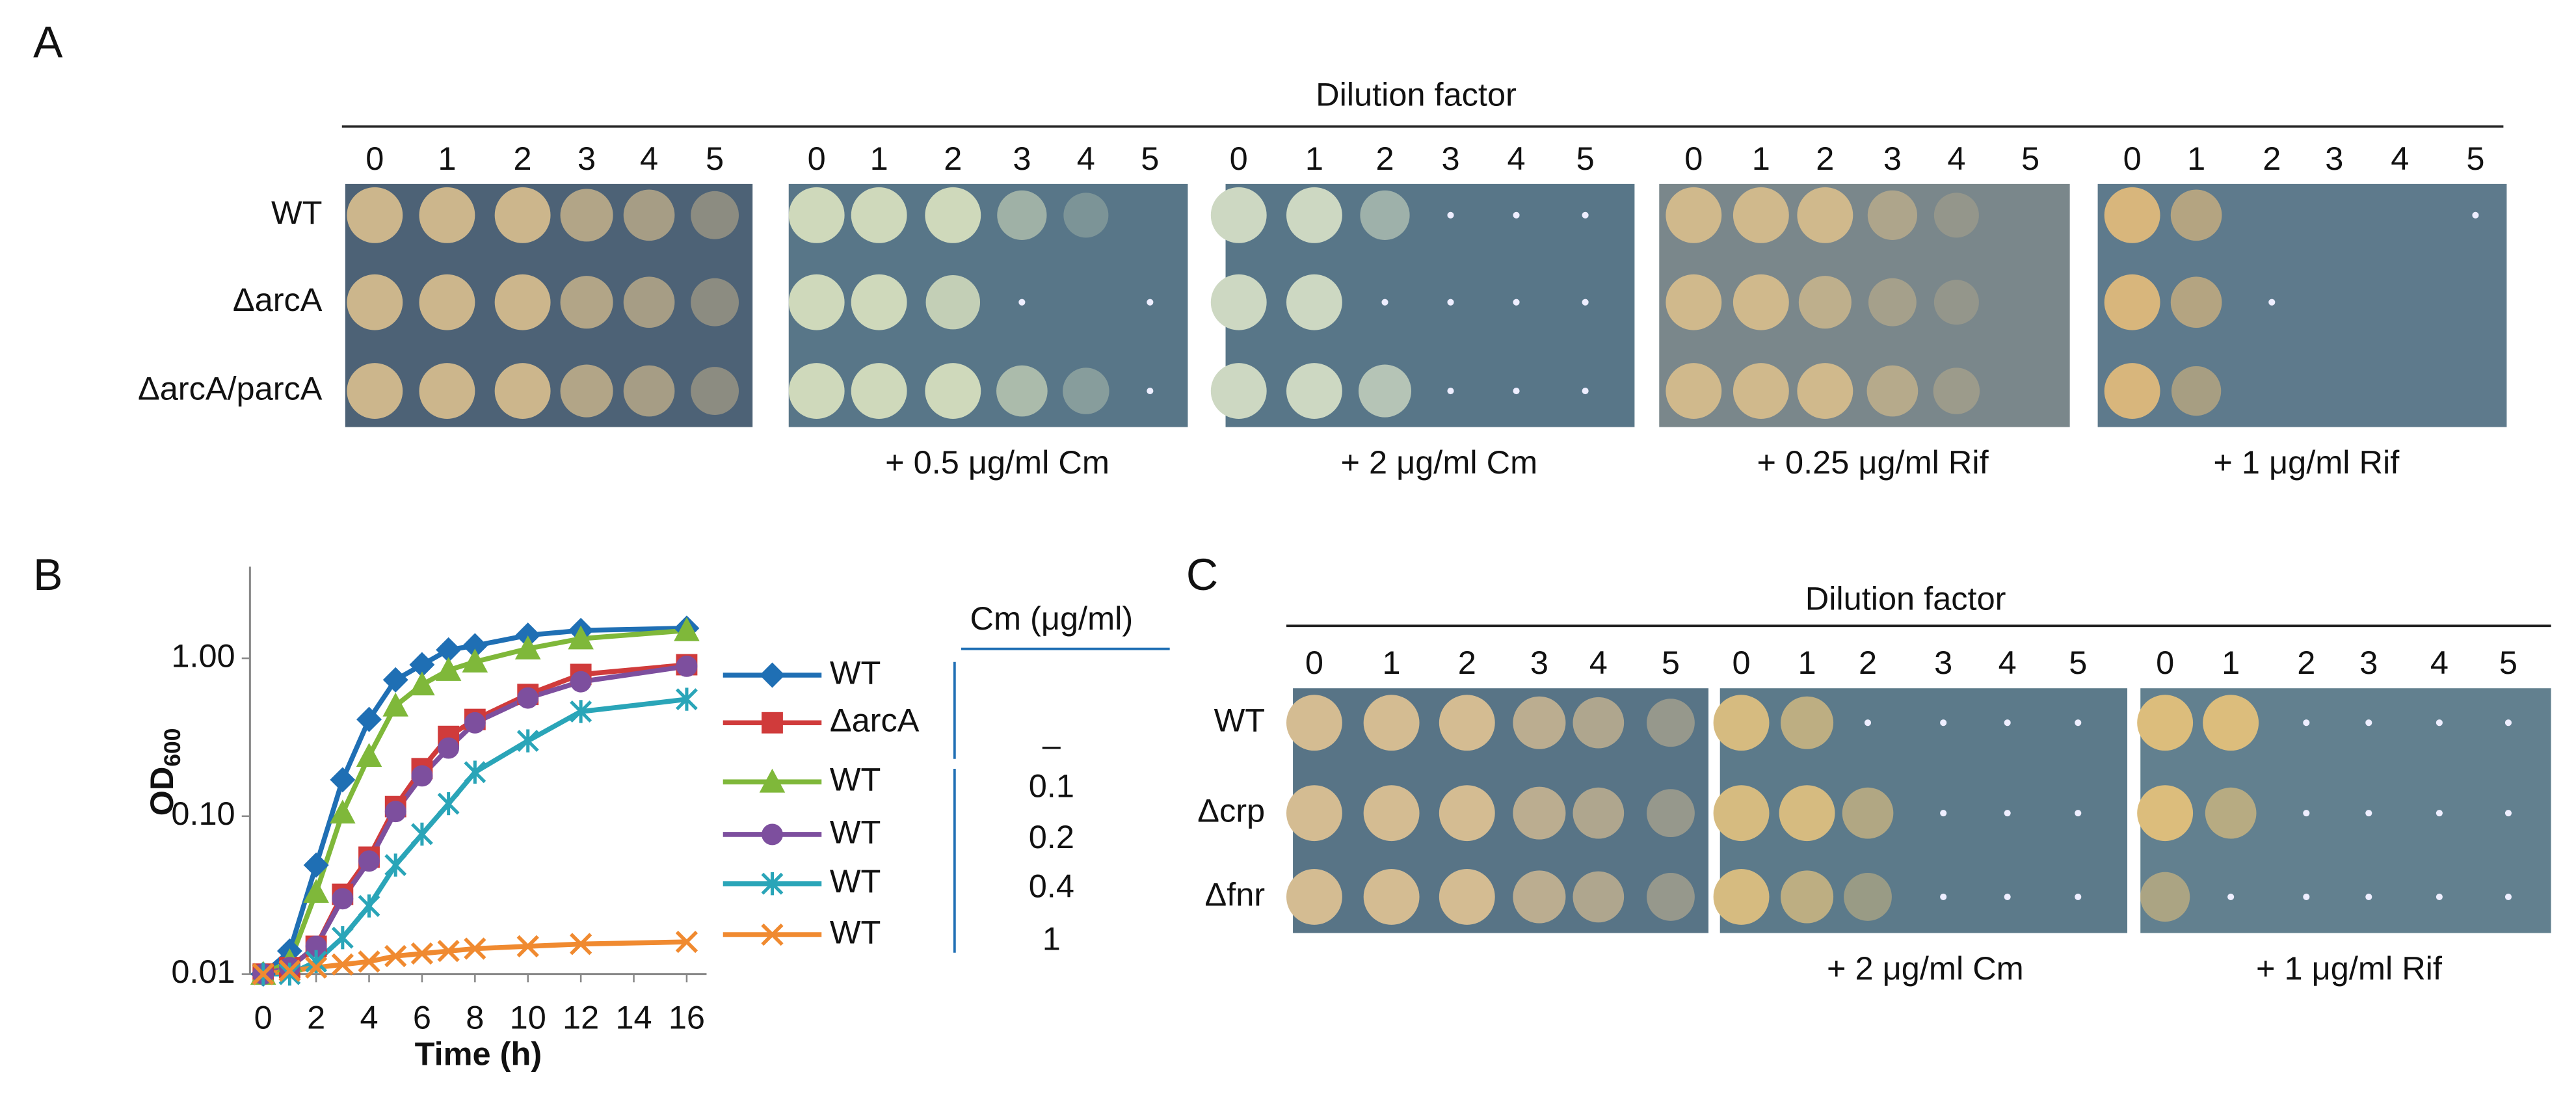  What do you see at coordinates (1417, 94) in the screenshot?
I see `dilution-header: Dilution factor` at bounding box center [1417, 94].